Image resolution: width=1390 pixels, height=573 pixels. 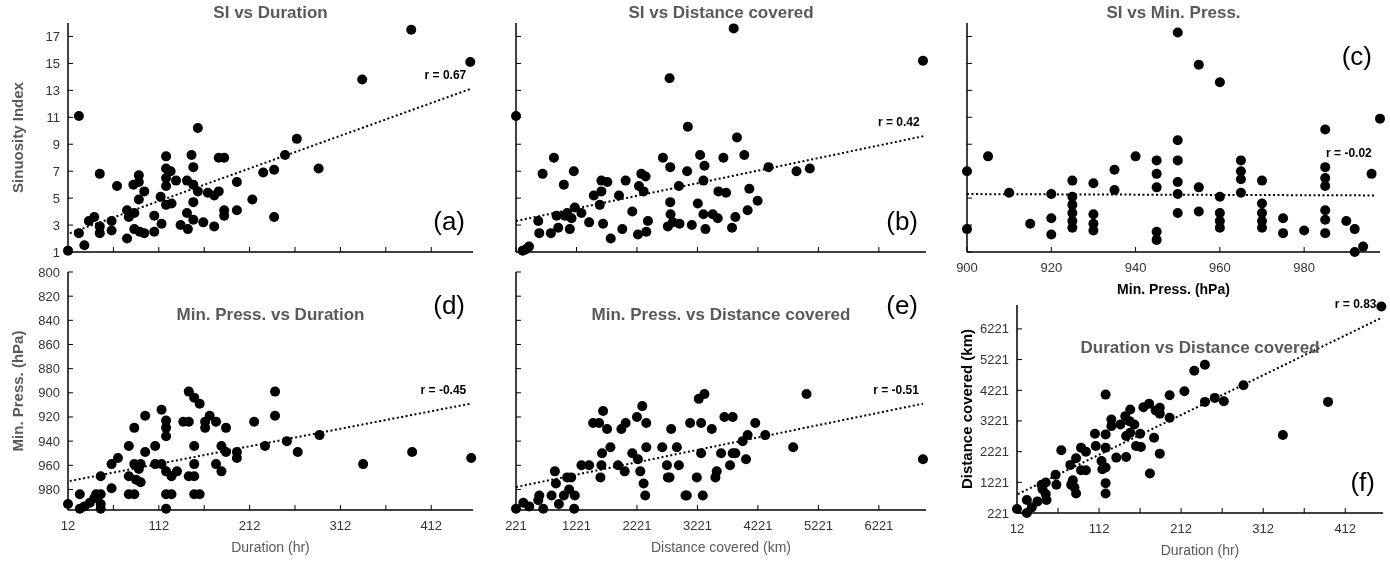 What do you see at coordinates (56, 171) in the screenshot?
I see `y-tick-label: 7` at bounding box center [56, 171].